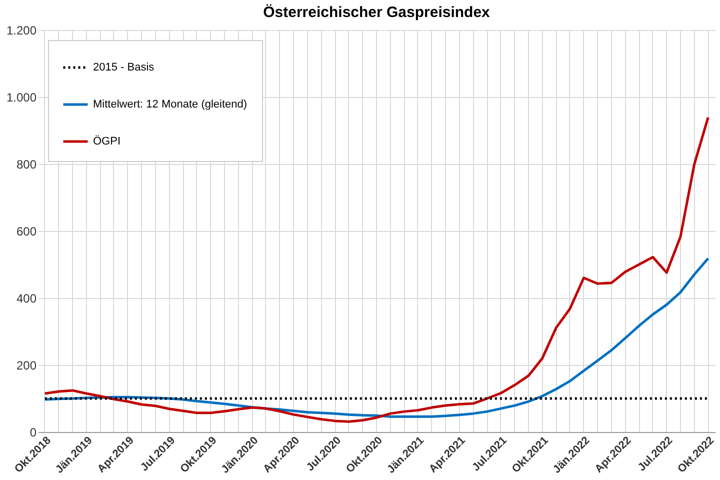 This screenshot has height=480, width=720. What do you see at coordinates (26, 231) in the screenshot?
I see `y-tick-label: 600` at bounding box center [26, 231].